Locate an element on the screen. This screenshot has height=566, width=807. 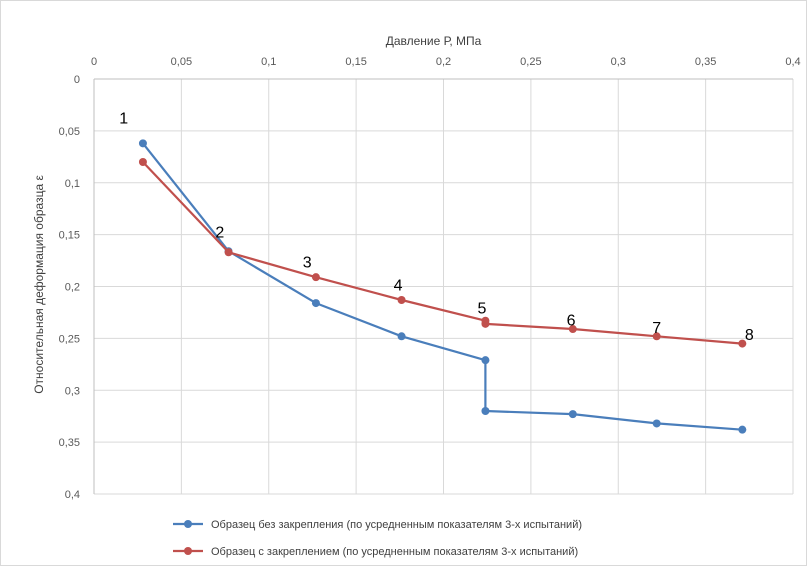
point-number-label: 1 is located at coordinates (123, 118).